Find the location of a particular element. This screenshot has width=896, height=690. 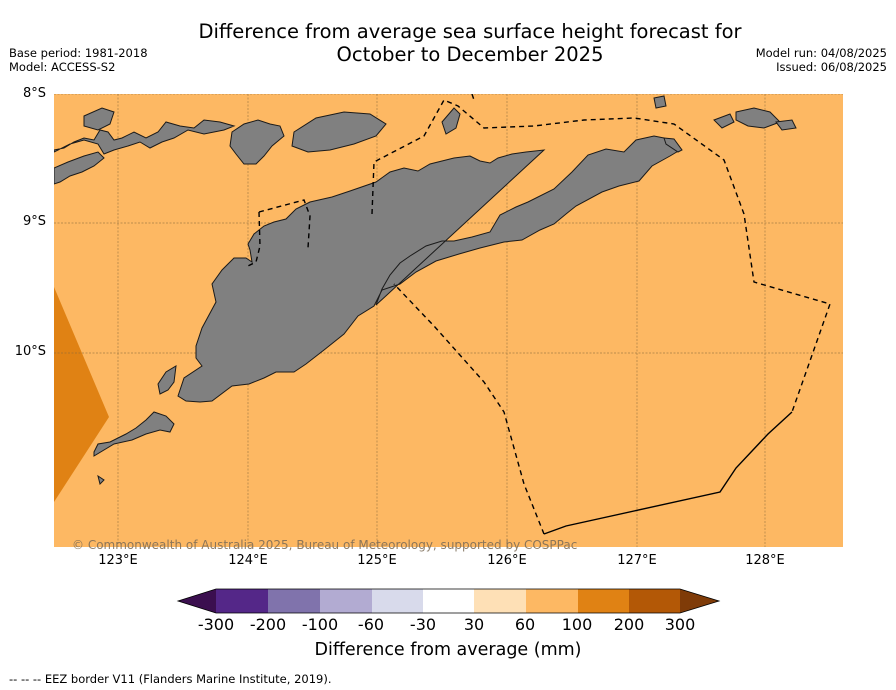

lat-label-8s: 8°S is located at coordinates (34, 93).